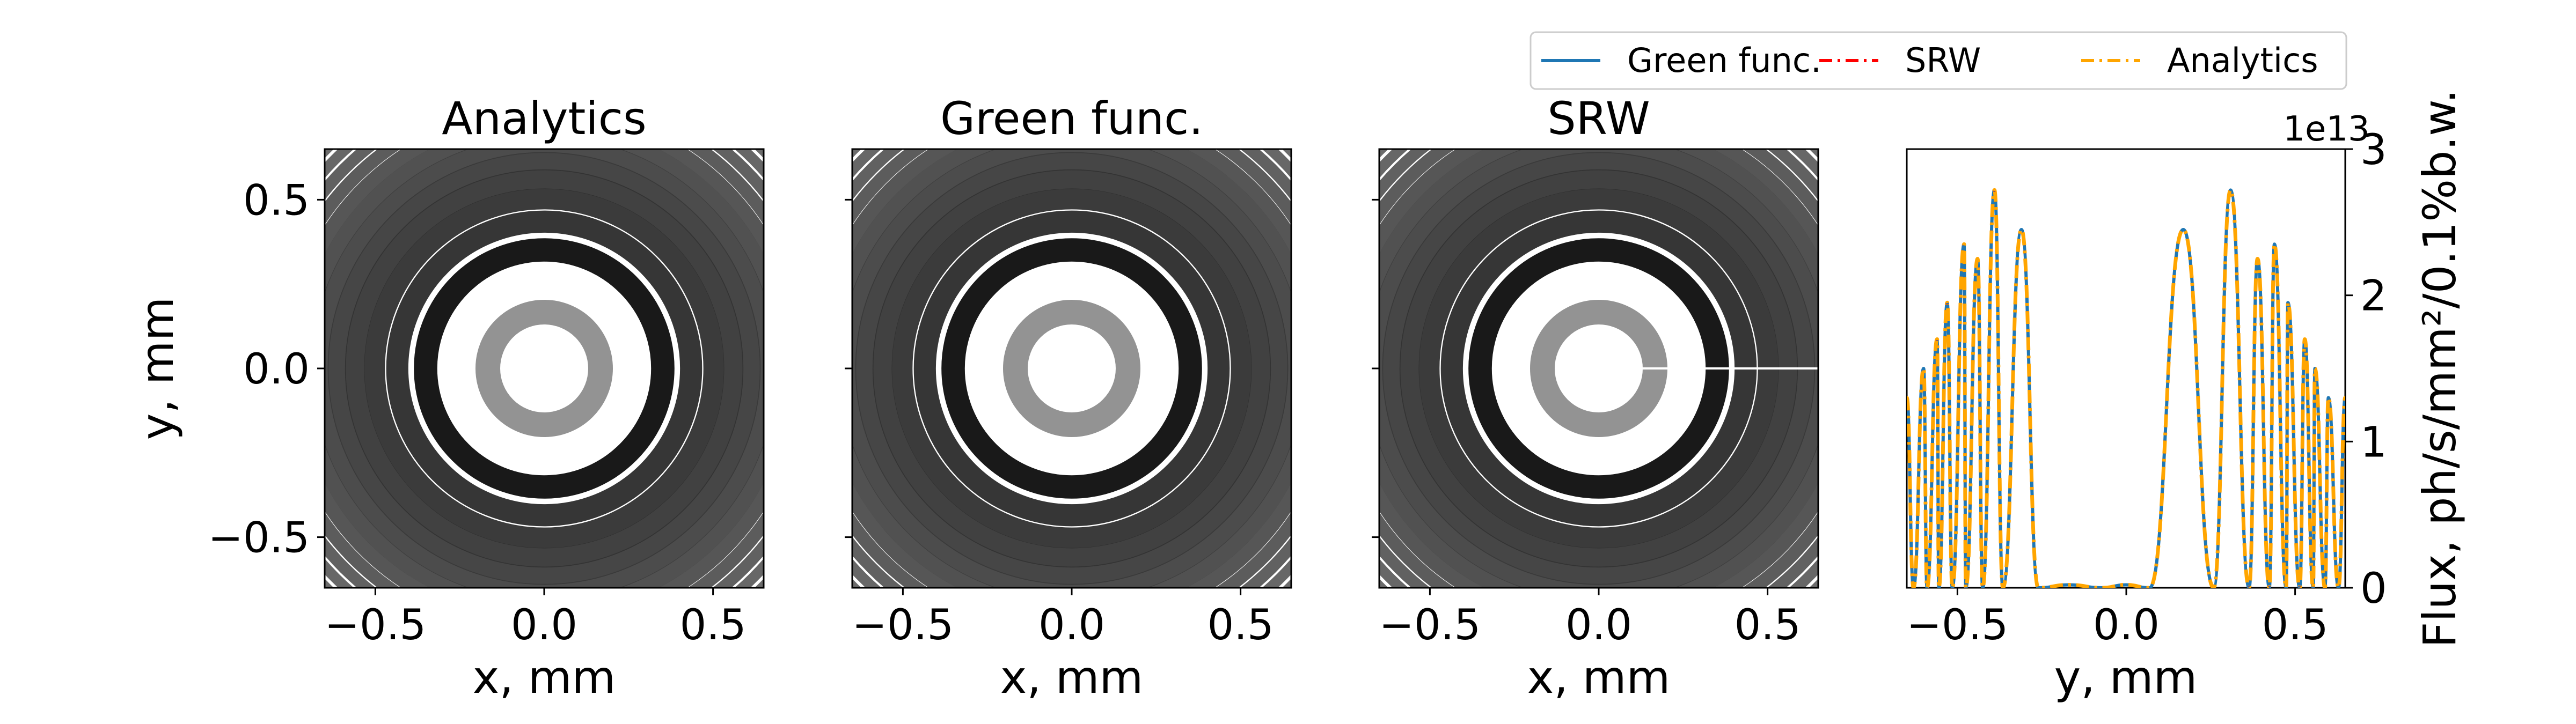 The height and width of the screenshot is (724, 2576). Describe the element at coordinates (276, 369) in the screenshot. I see `y-tick-label: 0.0` at that location.